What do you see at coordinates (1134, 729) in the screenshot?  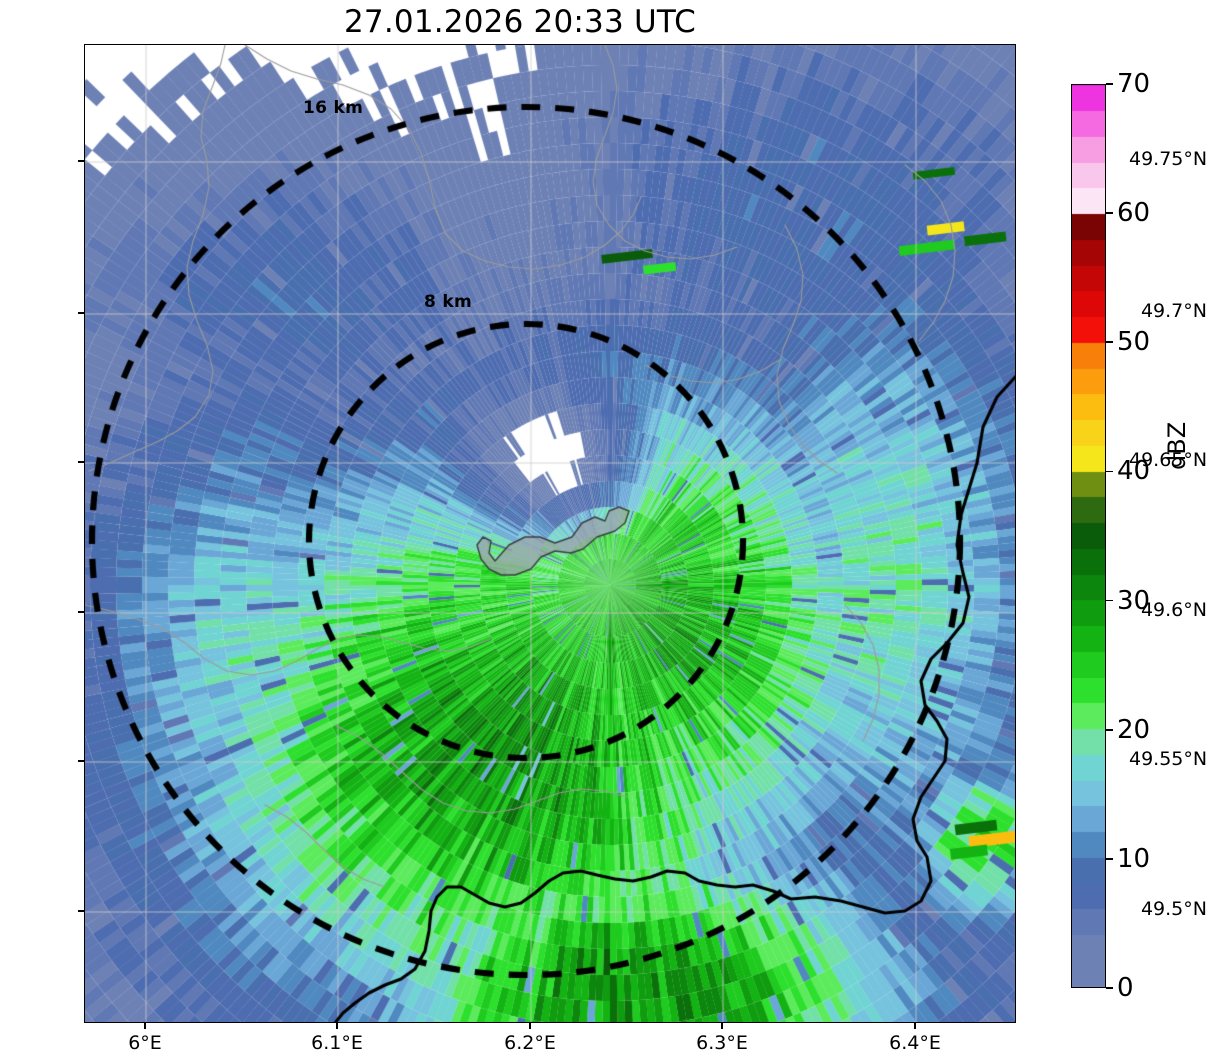 I see `colorbar-tick-20: 20` at bounding box center [1134, 729].